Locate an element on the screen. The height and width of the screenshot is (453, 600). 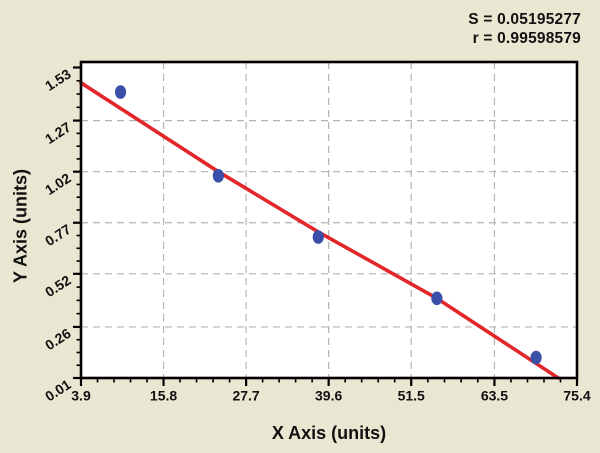
x-tick-label: 75.4 is located at coordinates (576, 396).